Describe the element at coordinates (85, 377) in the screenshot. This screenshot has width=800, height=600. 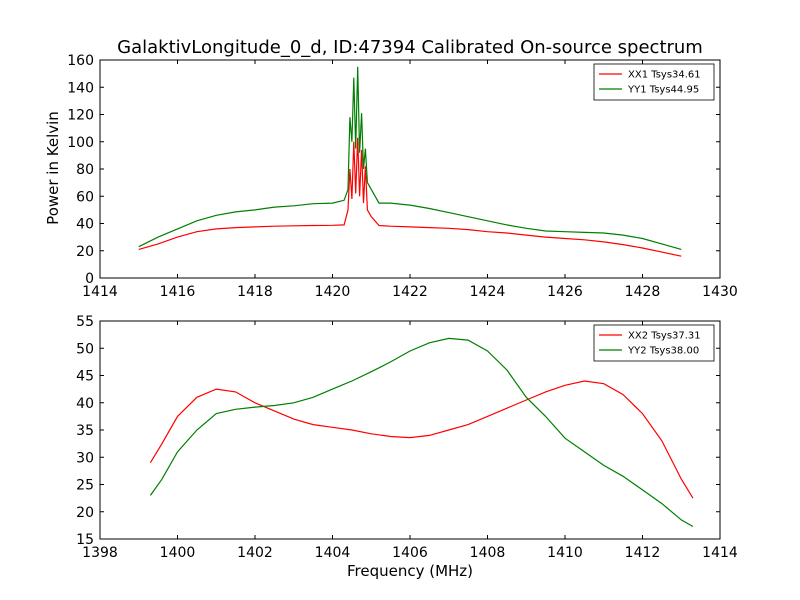
I see `y-tick-label: 45` at that location.